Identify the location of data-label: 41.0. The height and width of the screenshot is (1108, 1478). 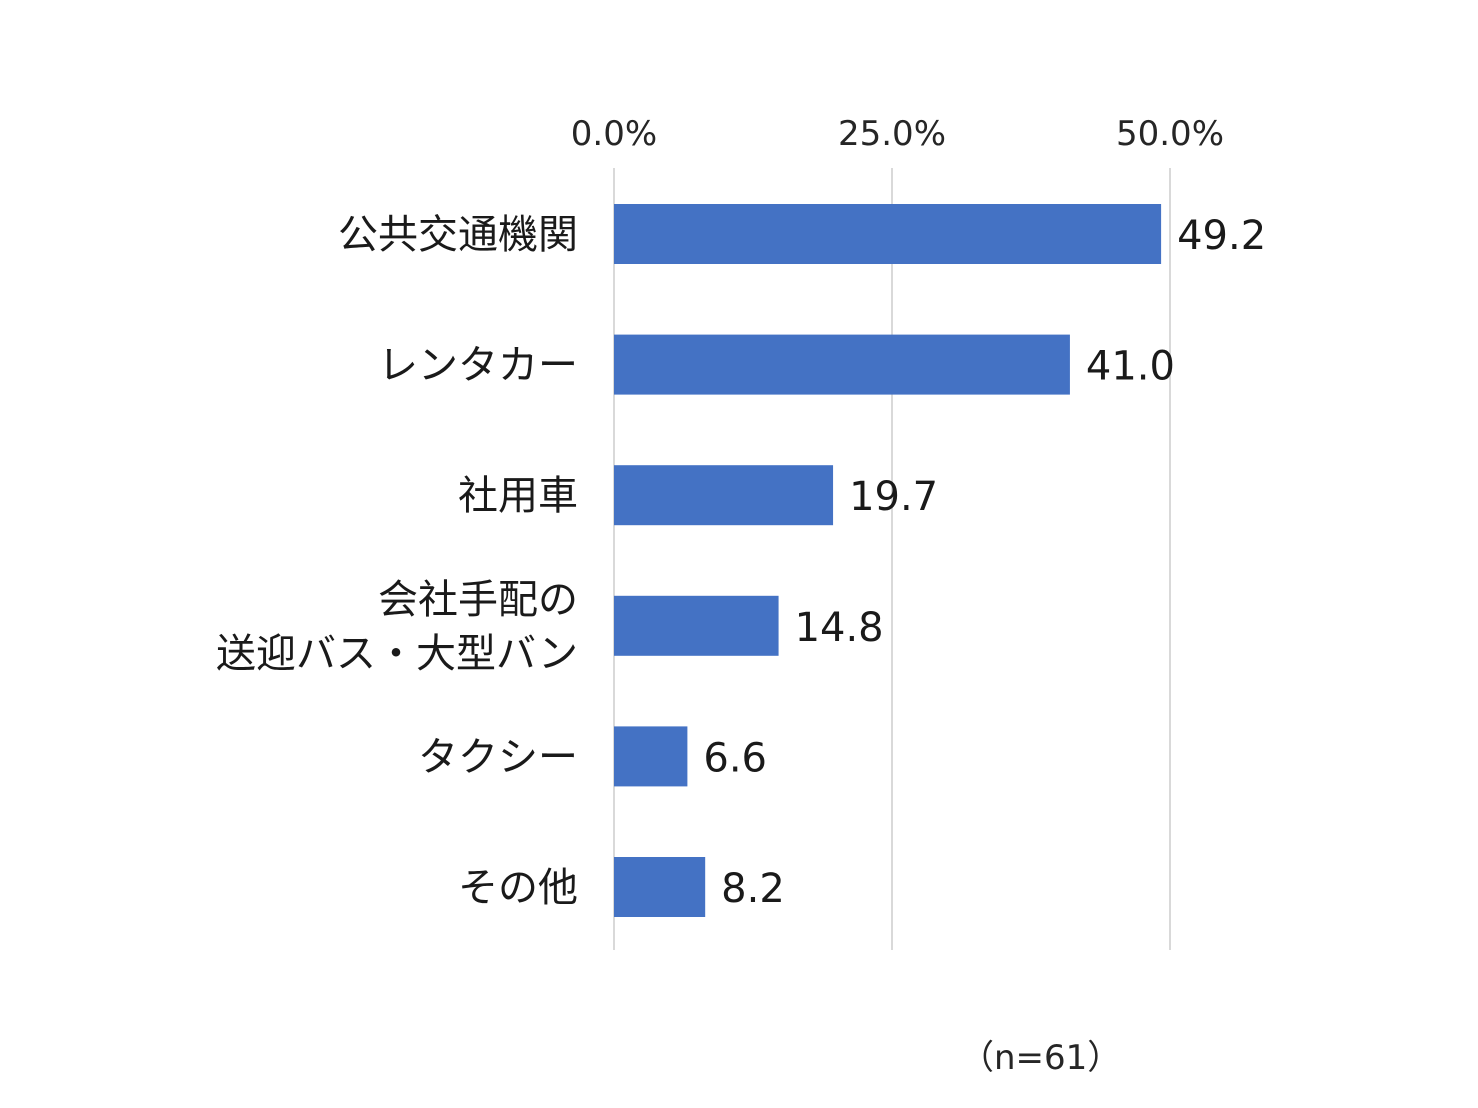
(1130, 367).